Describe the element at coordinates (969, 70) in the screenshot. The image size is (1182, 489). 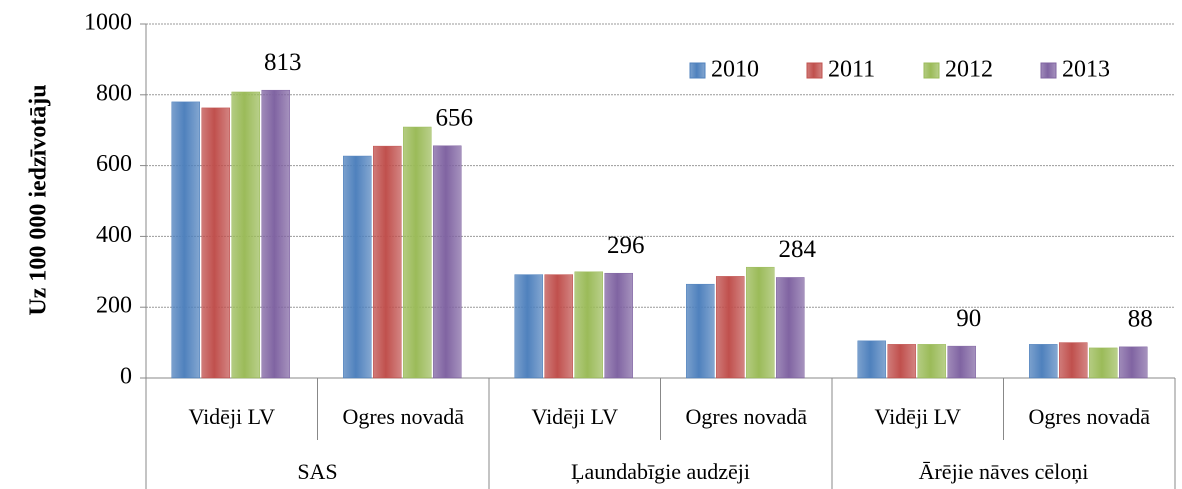
I see `legend-label: 2012` at that location.